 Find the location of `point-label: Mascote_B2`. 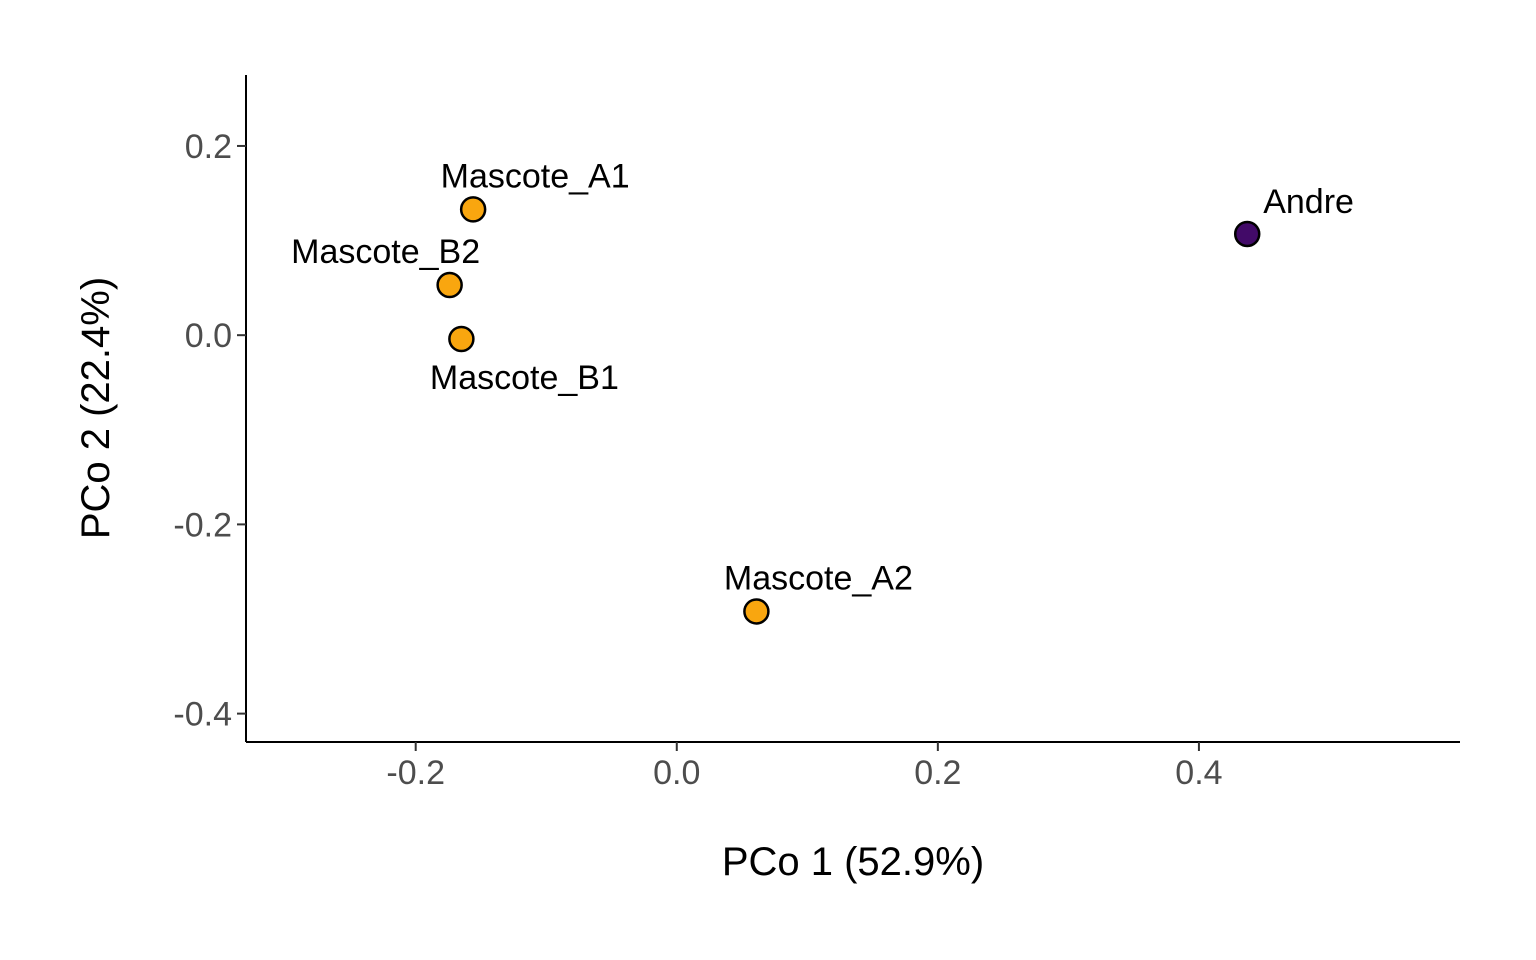

point-label: Mascote_B2 is located at coordinates (385, 252).